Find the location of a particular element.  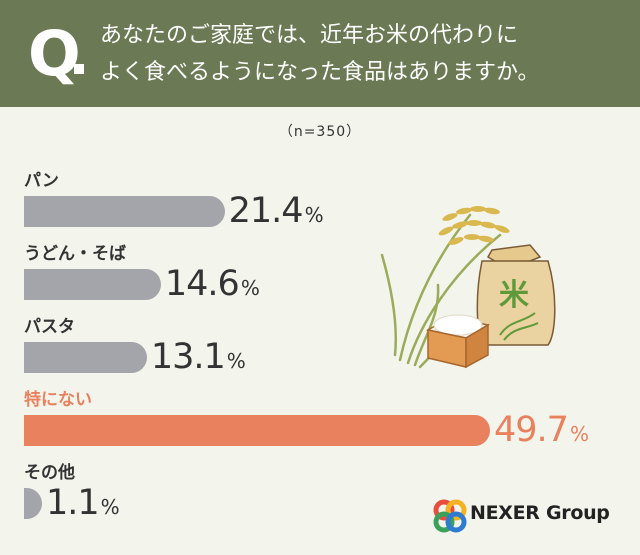

value-label: 14.6% is located at coordinates (212, 284).